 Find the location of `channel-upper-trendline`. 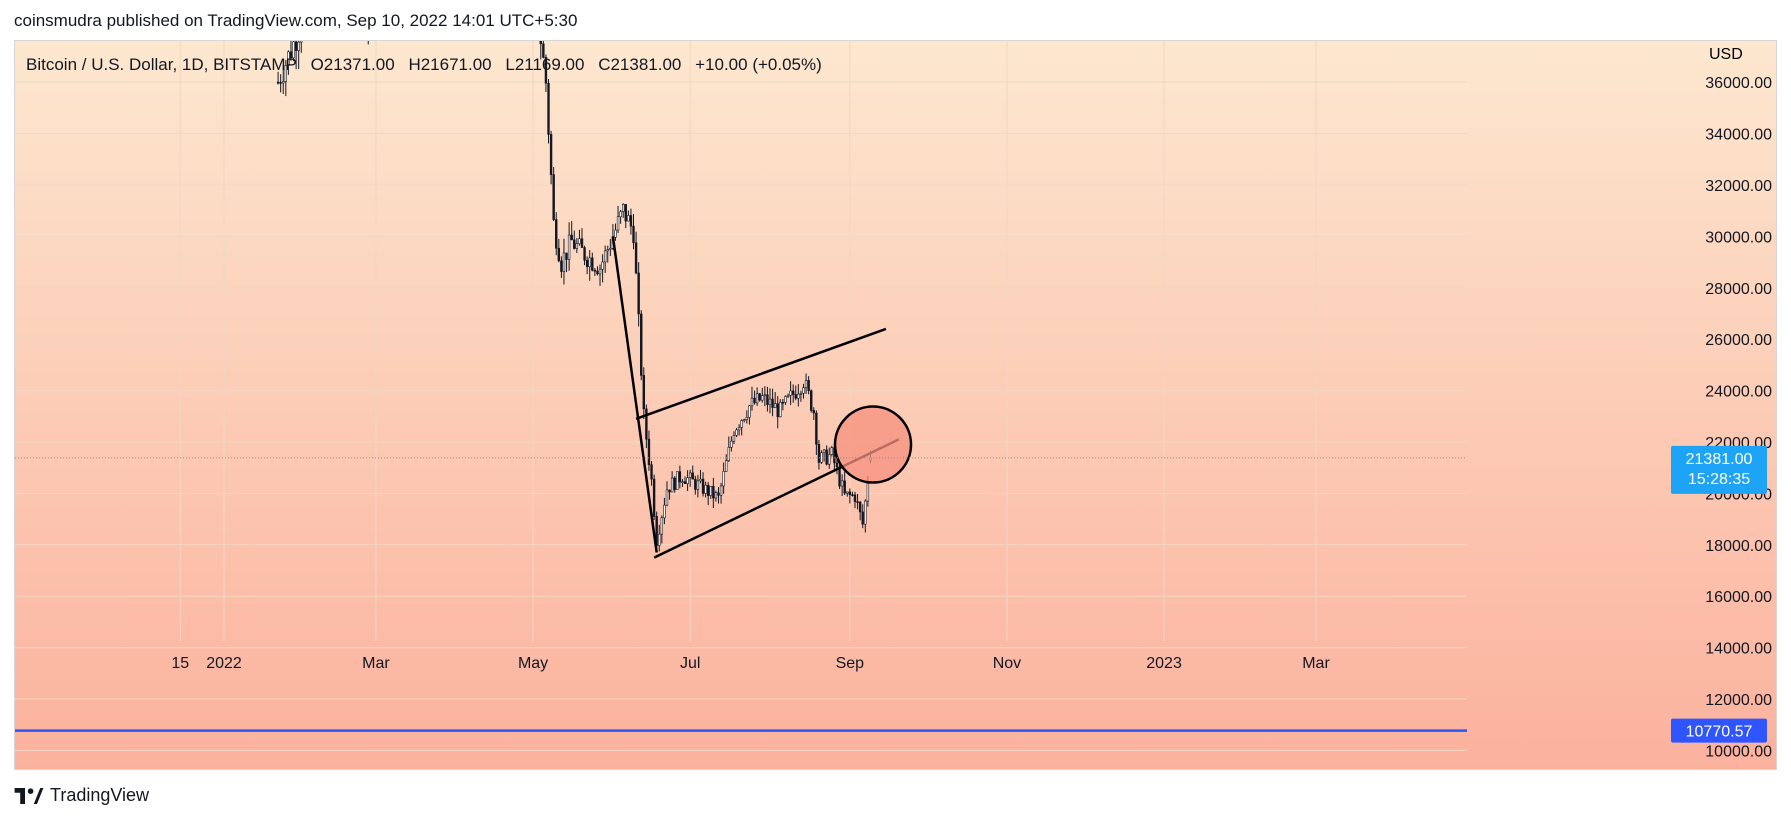

channel-upper-trendline is located at coordinates (761, 374).